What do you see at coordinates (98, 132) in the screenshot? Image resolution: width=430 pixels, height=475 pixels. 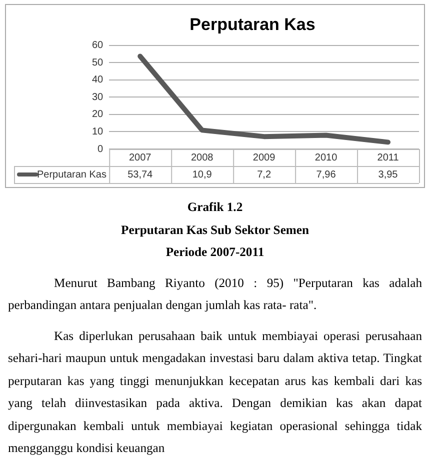 I see `y-tick-label: 10` at bounding box center [98, 132].